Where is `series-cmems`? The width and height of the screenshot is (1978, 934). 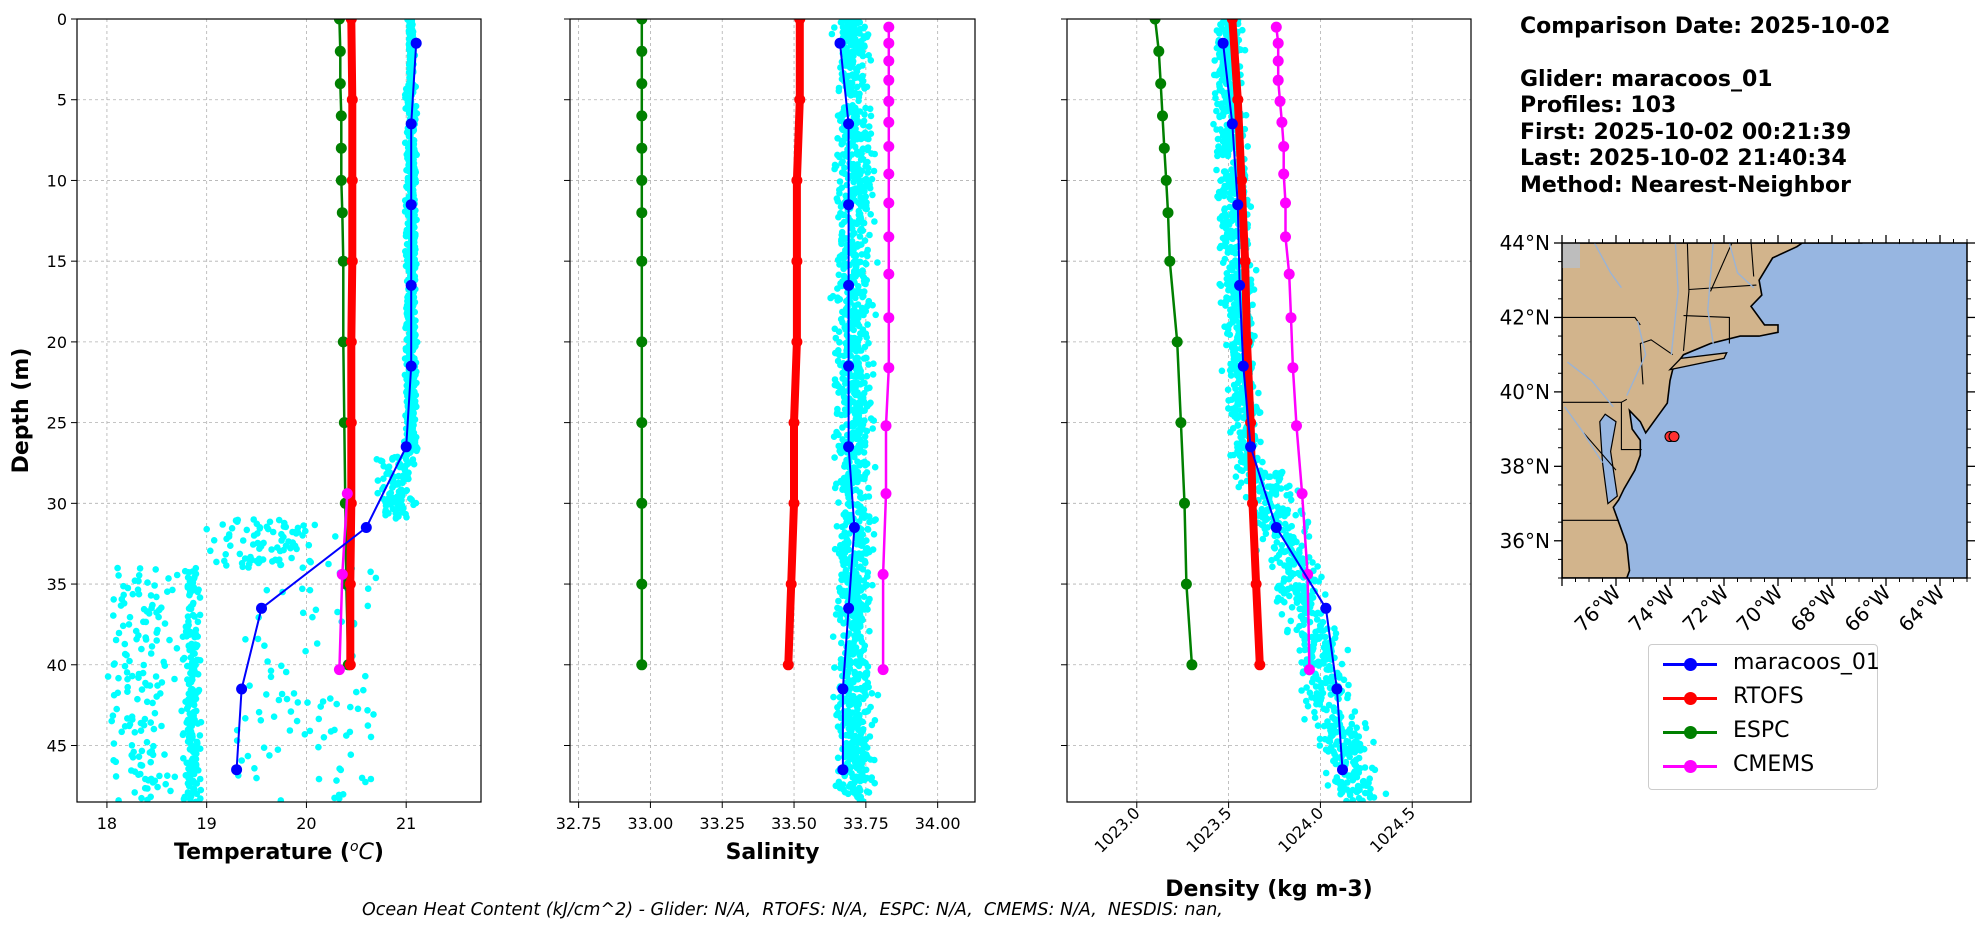
series-cmems is located at coordinates (1292, 348).